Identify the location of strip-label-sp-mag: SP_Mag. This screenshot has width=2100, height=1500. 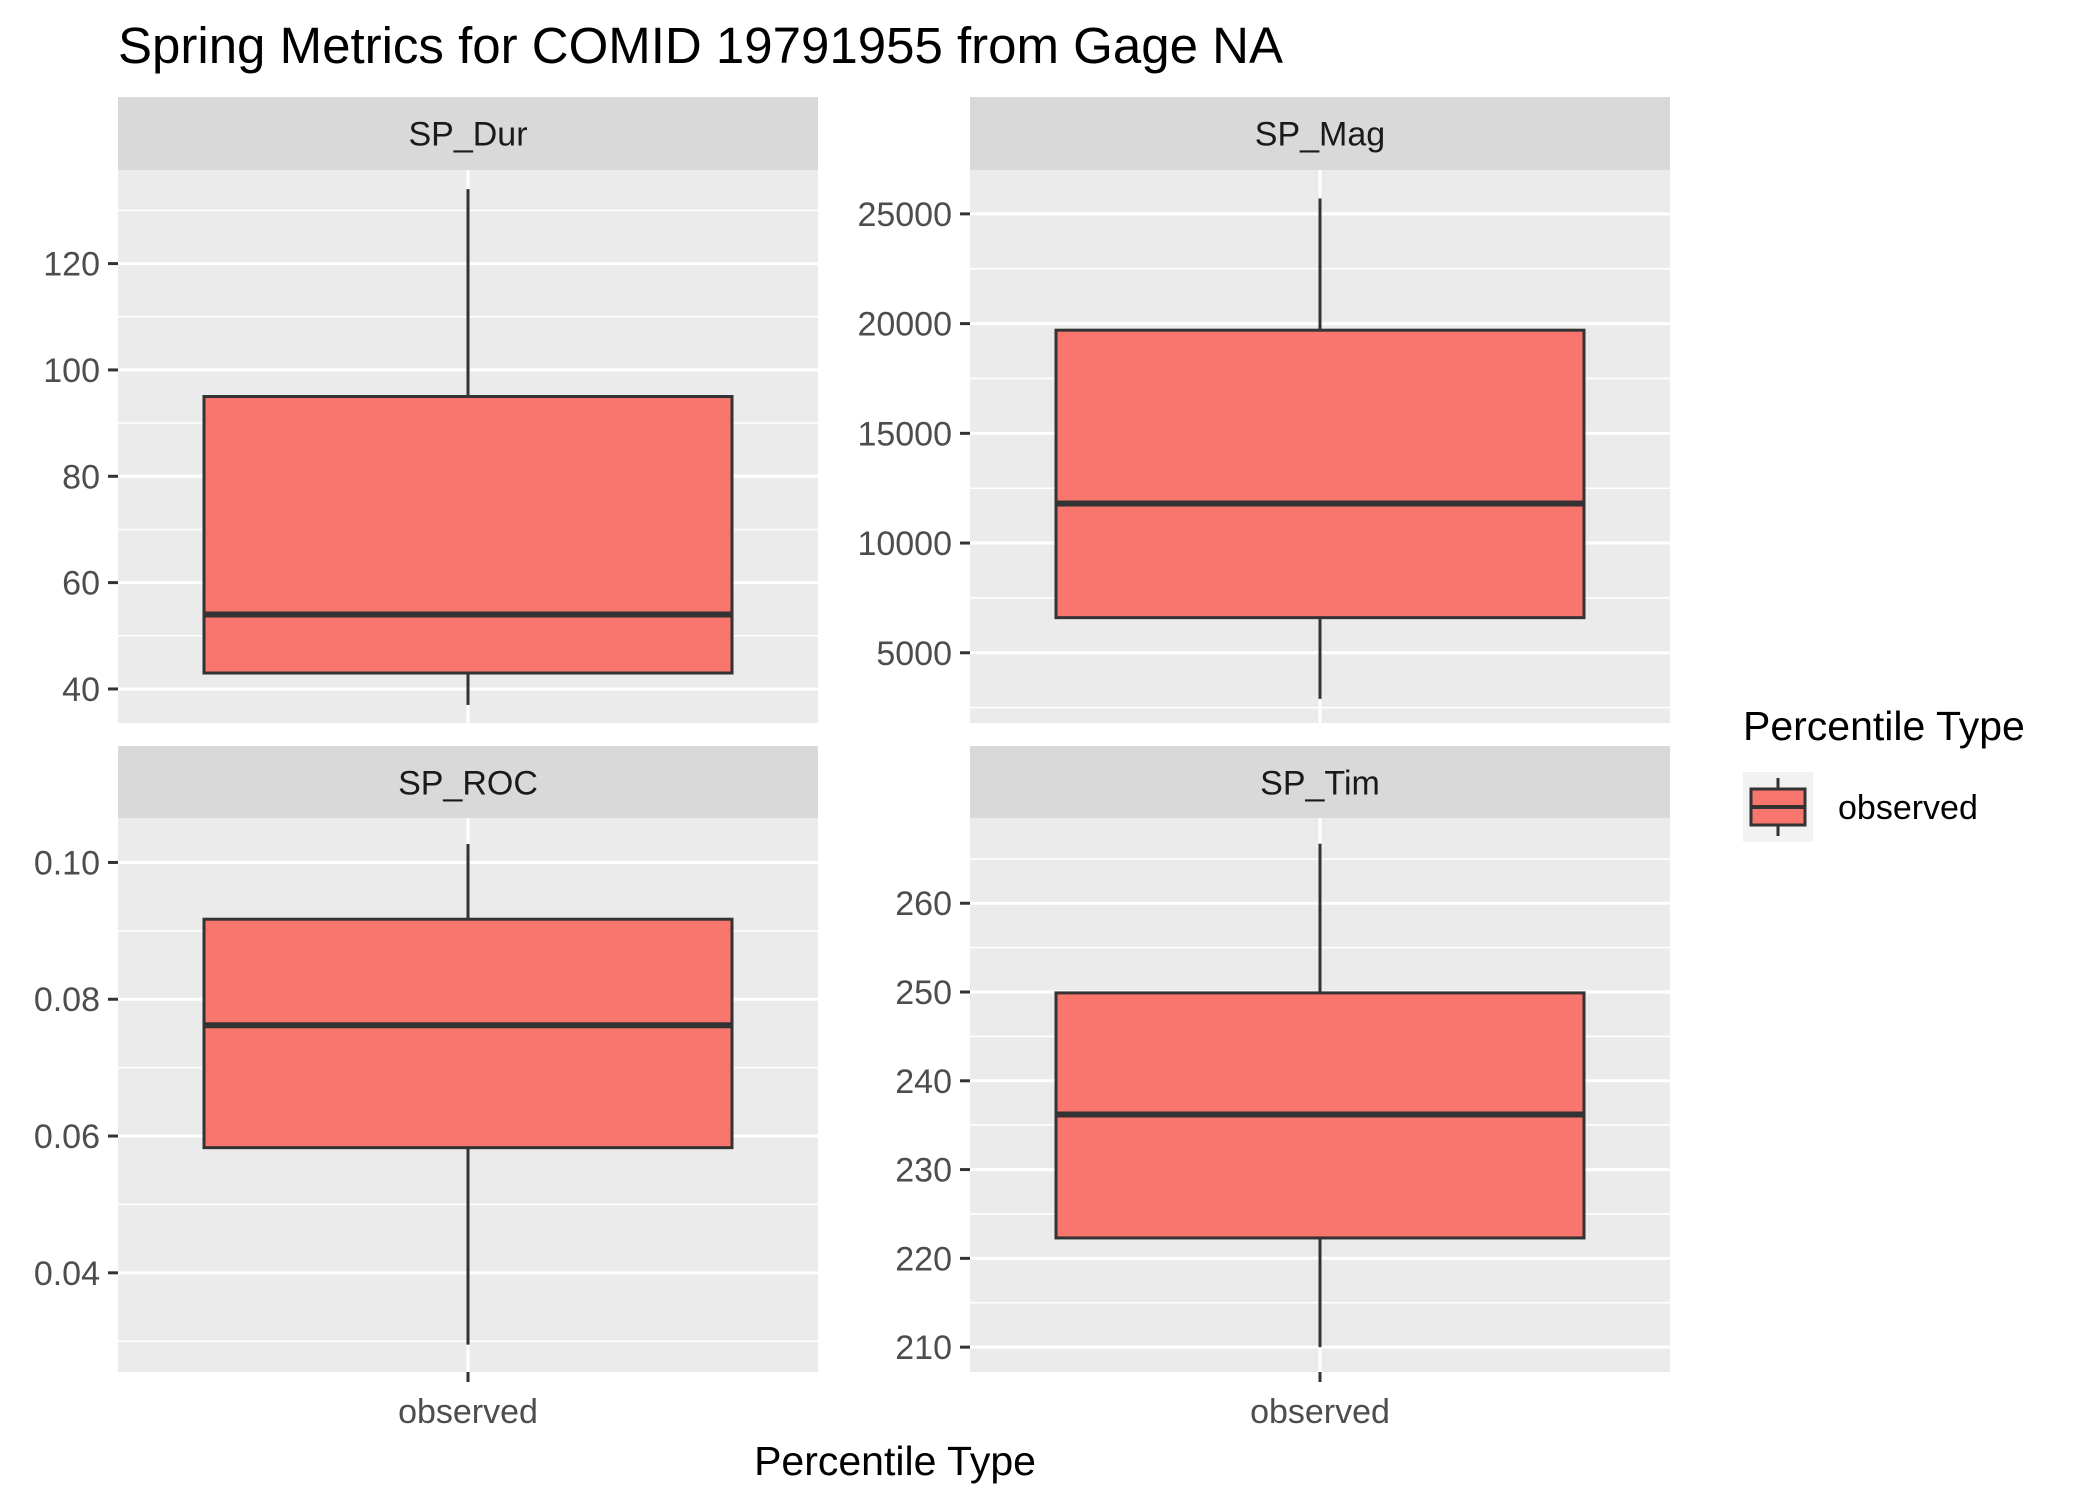
(1320, 135).